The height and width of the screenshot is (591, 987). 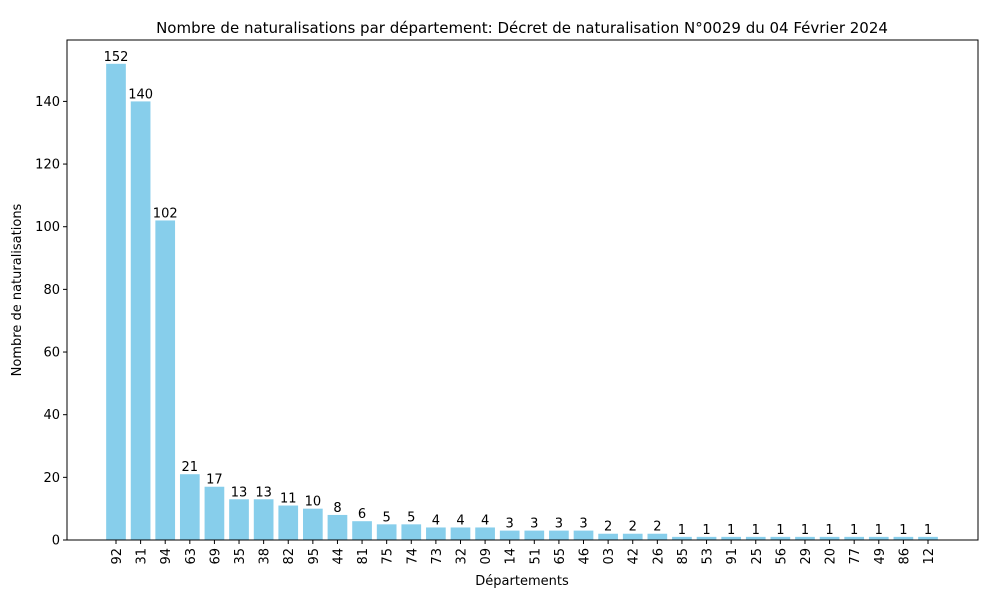 What do you see at coordinates (51, 290) in the screenshot?
I see `y-tick-label-80: 80` at bounding box center [51, 290].